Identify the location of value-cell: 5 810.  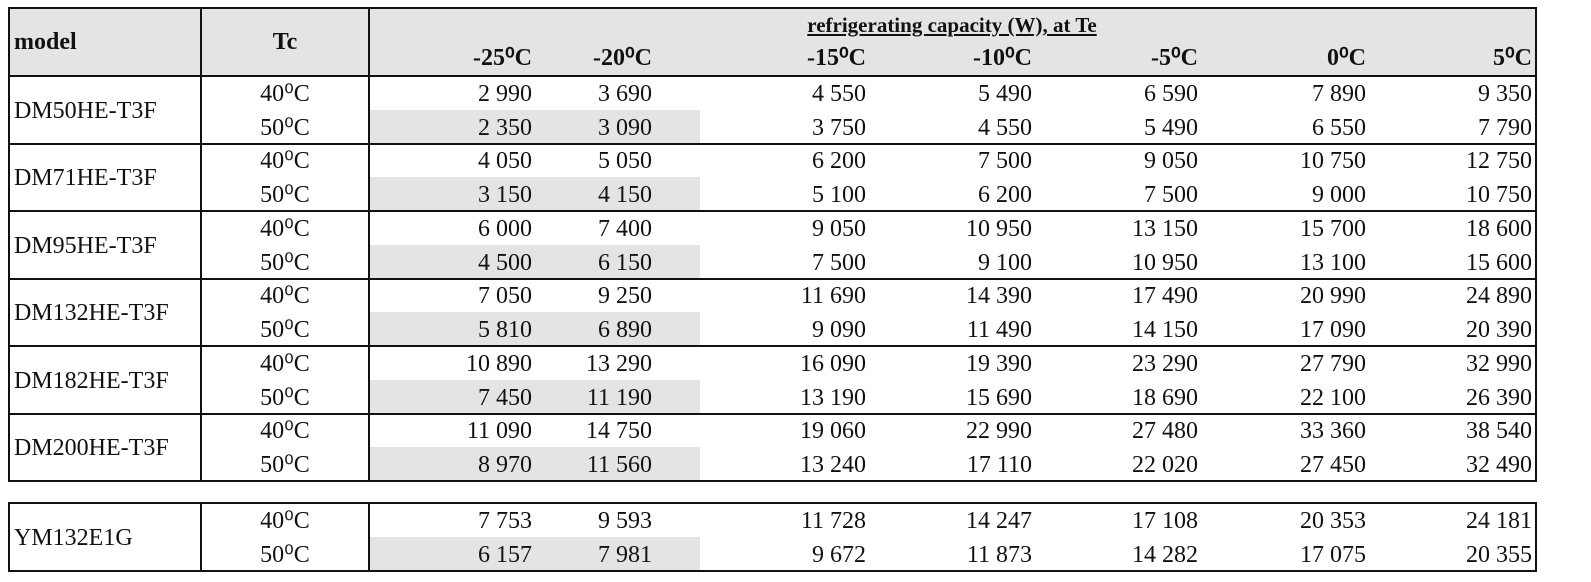
(505, 330).